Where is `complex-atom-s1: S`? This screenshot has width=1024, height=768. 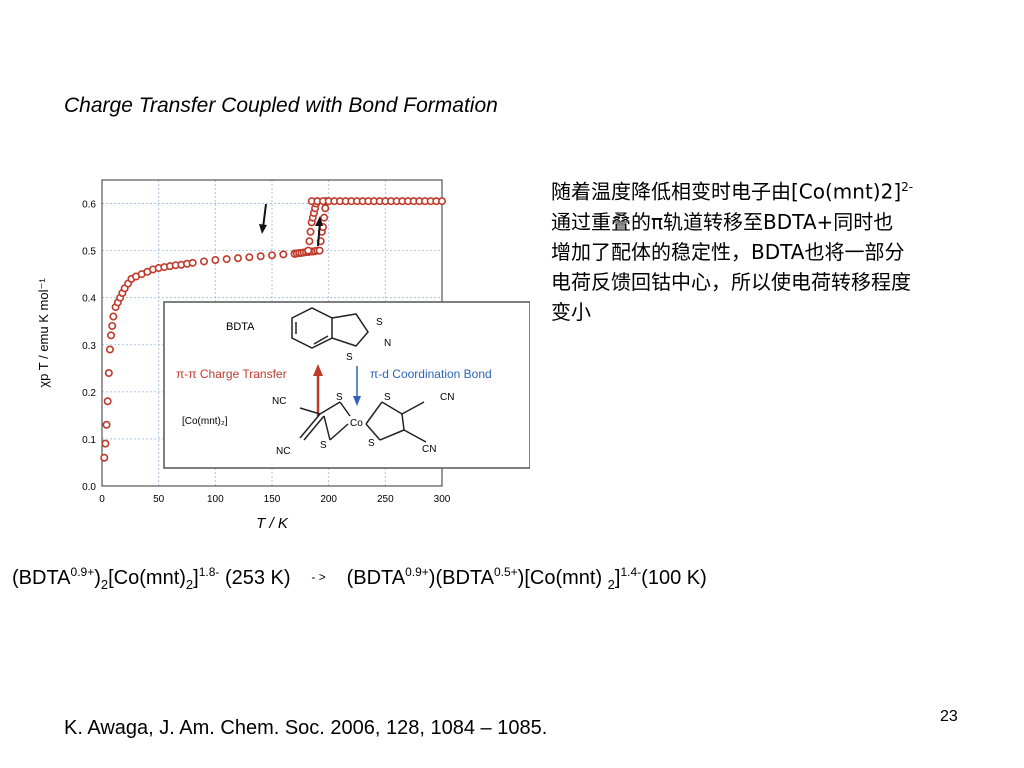 complex-atom-s1: S is located at coordinates (339, 397).